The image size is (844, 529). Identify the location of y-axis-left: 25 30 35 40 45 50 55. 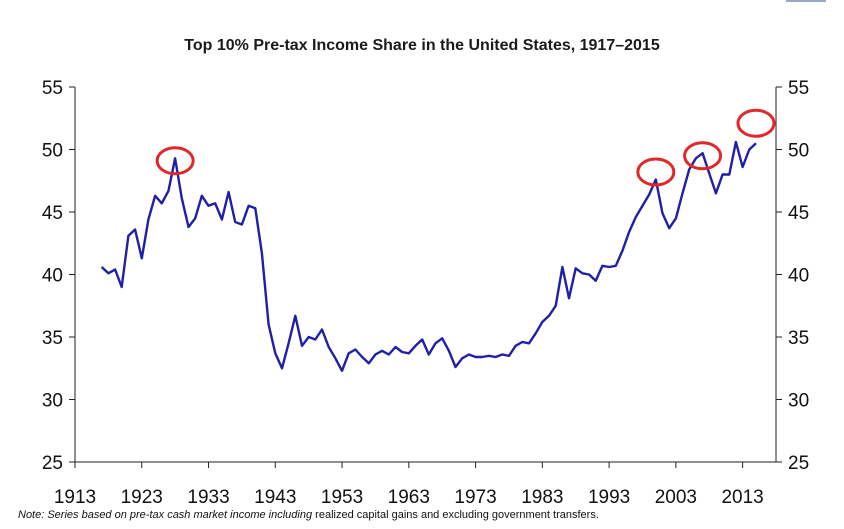
(58, 276).